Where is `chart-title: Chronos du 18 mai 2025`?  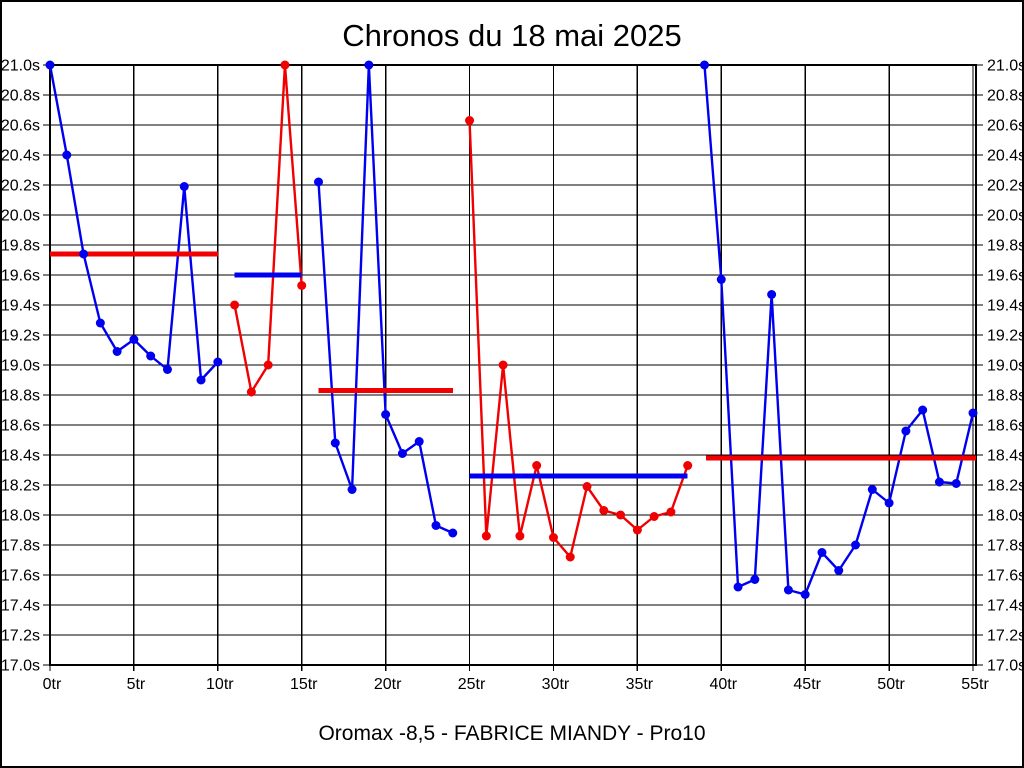
chart-title: Chronos du 18 mai 2025 is located at coordinates (512, 35).